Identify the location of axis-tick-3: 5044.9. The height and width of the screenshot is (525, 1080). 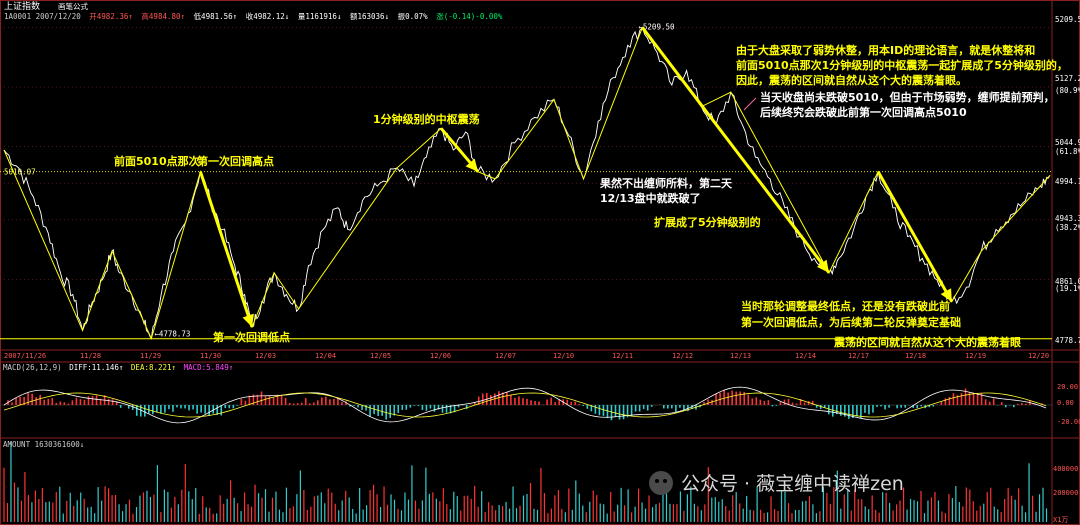
(1067, 142).